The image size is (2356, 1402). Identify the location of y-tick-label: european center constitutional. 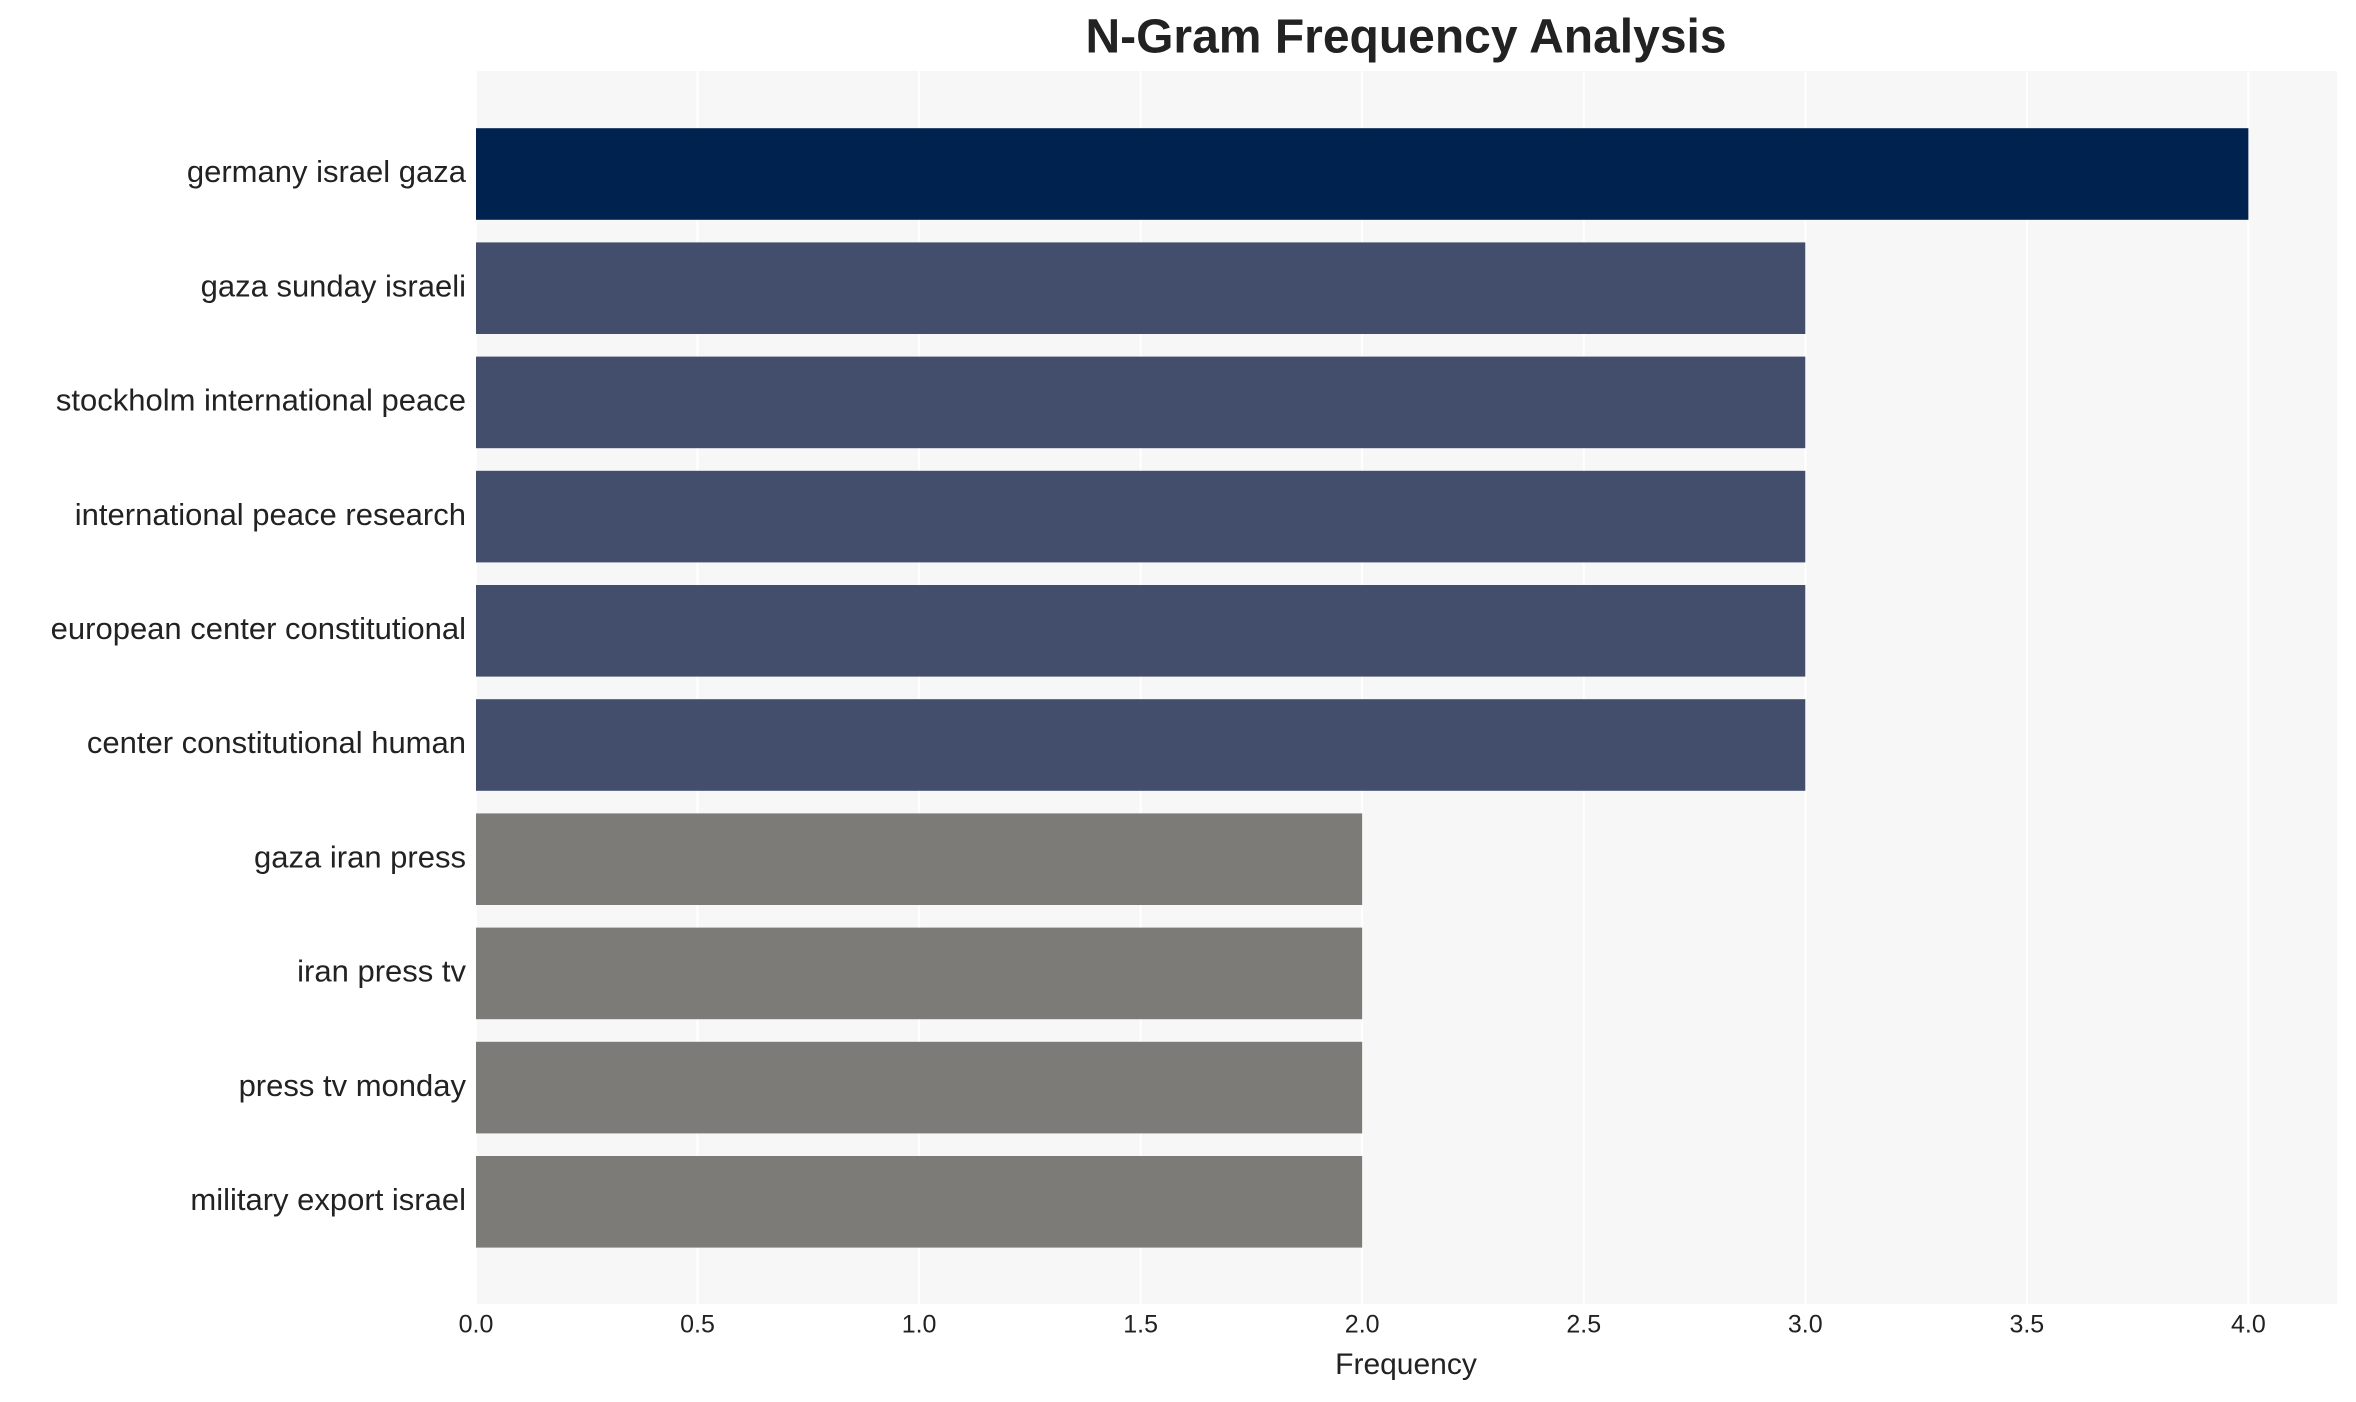
(258, 628).